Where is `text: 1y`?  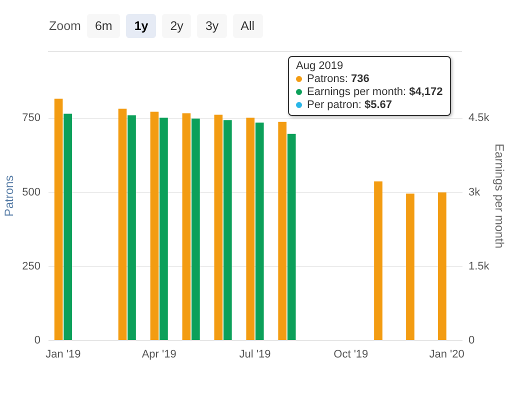
text: 1y is located at coordinates (141, 26).